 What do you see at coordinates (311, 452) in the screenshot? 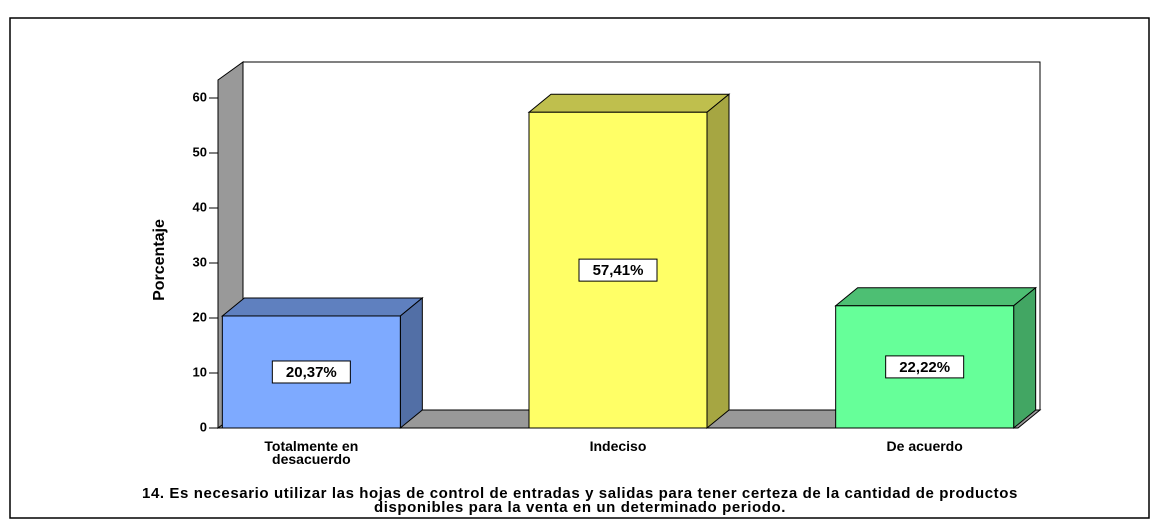
I see `x-tick-label: Totalmente en desacuerdo` at bounding box center [311, 452].